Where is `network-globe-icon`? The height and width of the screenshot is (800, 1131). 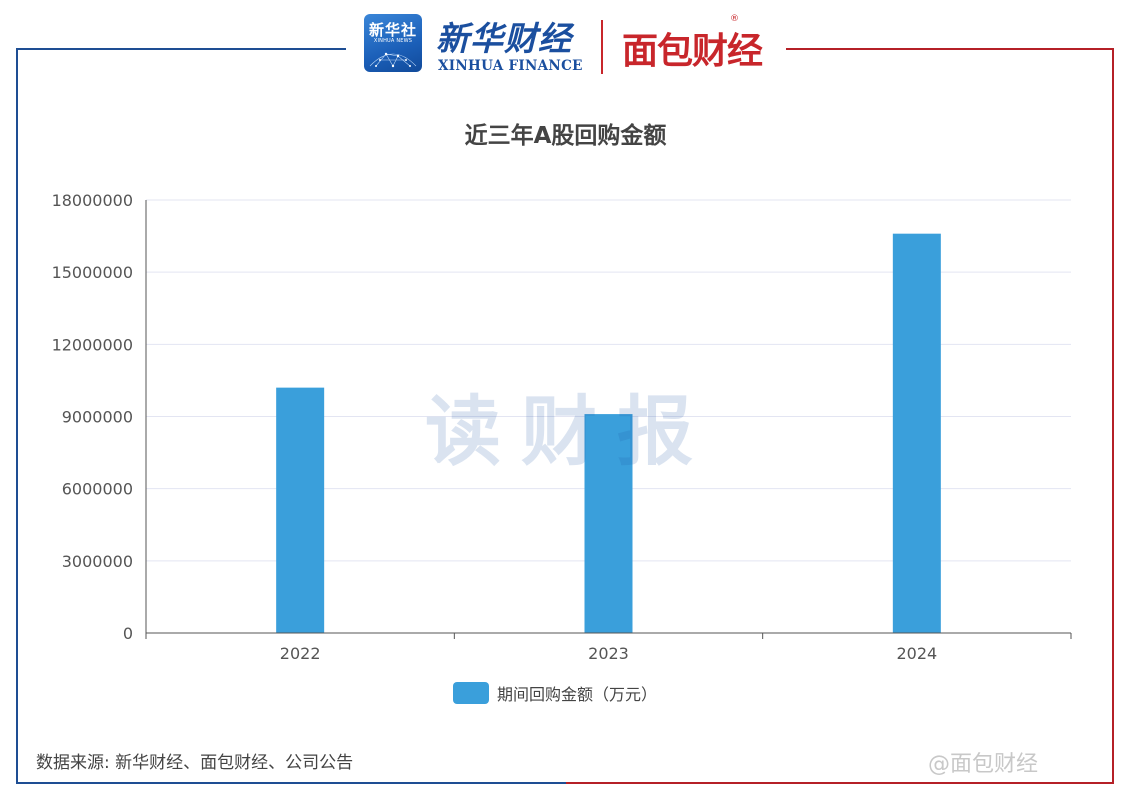 network-globe-icon is located at coordinates (393, 60).